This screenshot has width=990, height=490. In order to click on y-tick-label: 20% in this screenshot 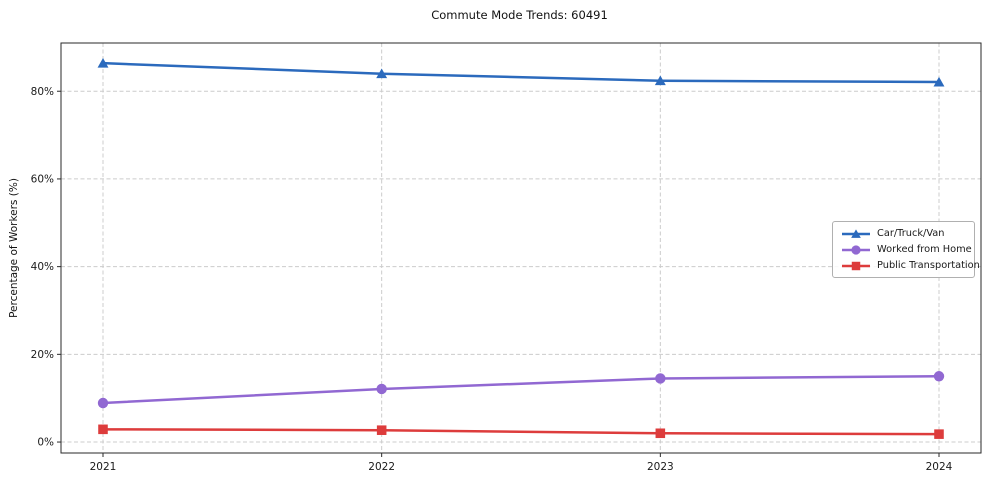, I will do `click(42, 355)`.